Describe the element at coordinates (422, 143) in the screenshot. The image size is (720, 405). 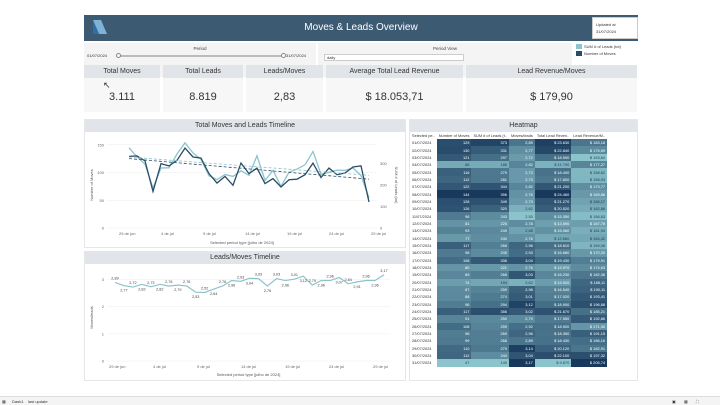
I see `row-date-cell: 01/07/2024` at that location.